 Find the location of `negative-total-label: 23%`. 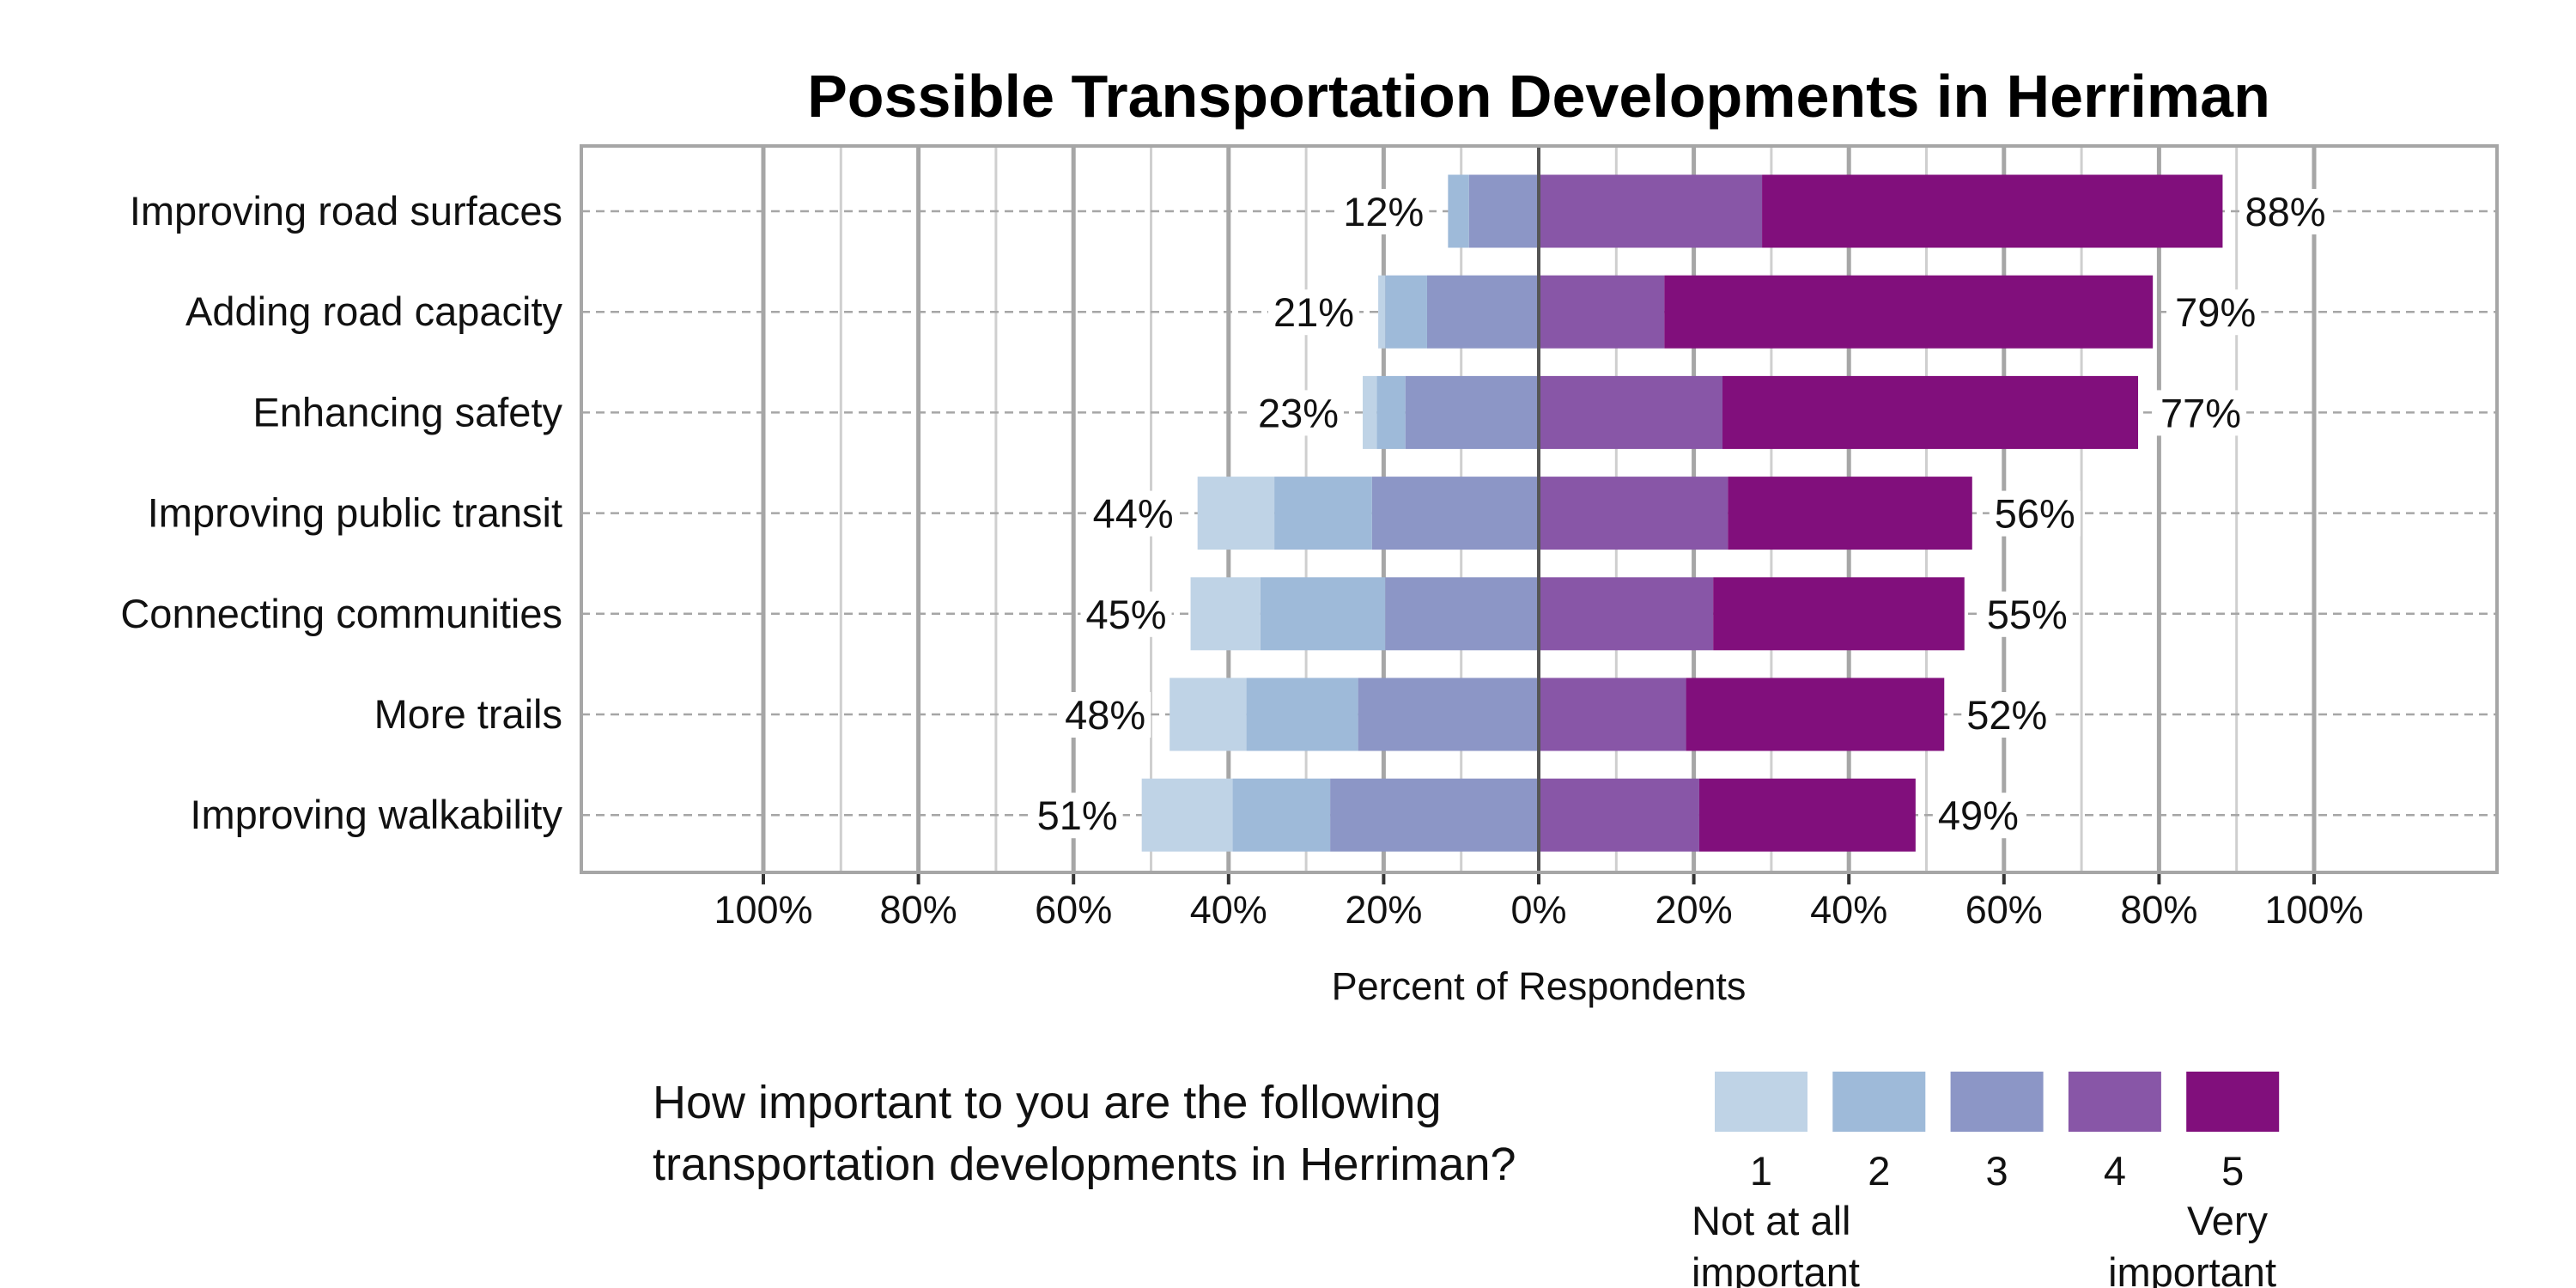

negative-total-label: 23% is located at coordinates (1298, 412).